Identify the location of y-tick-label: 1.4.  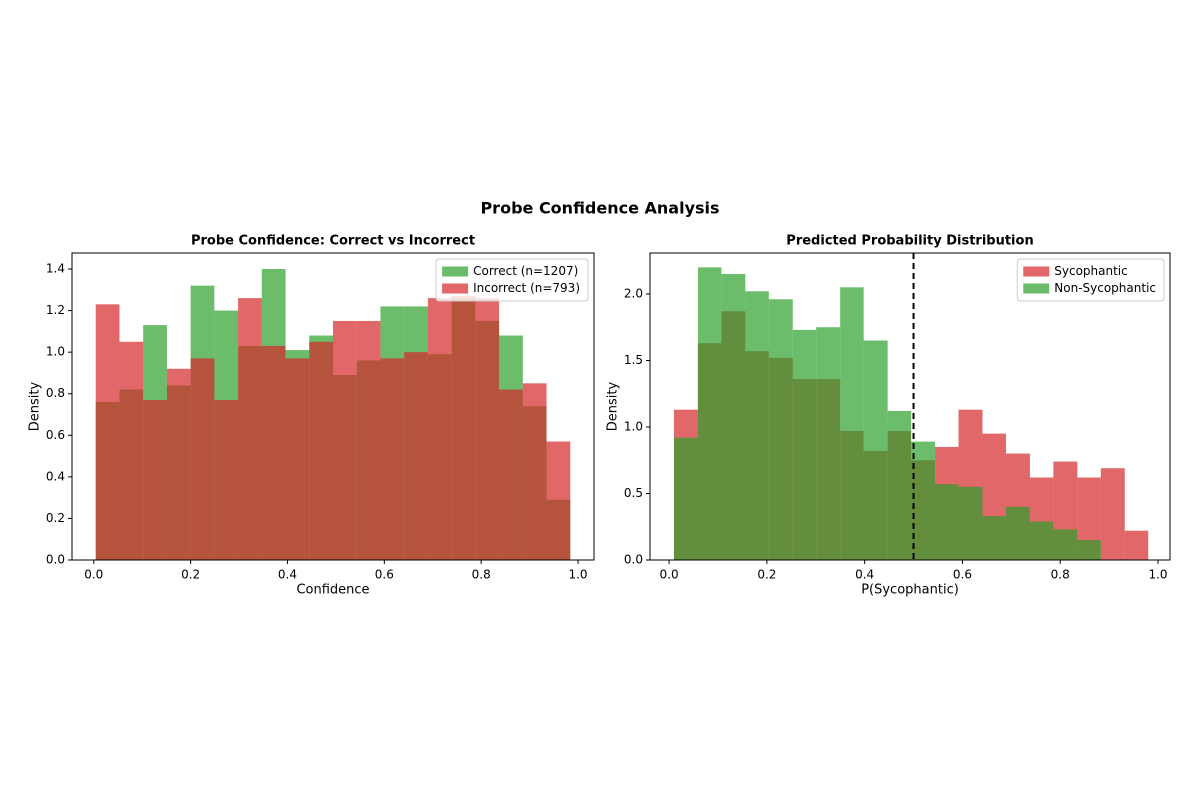
(55, 269).